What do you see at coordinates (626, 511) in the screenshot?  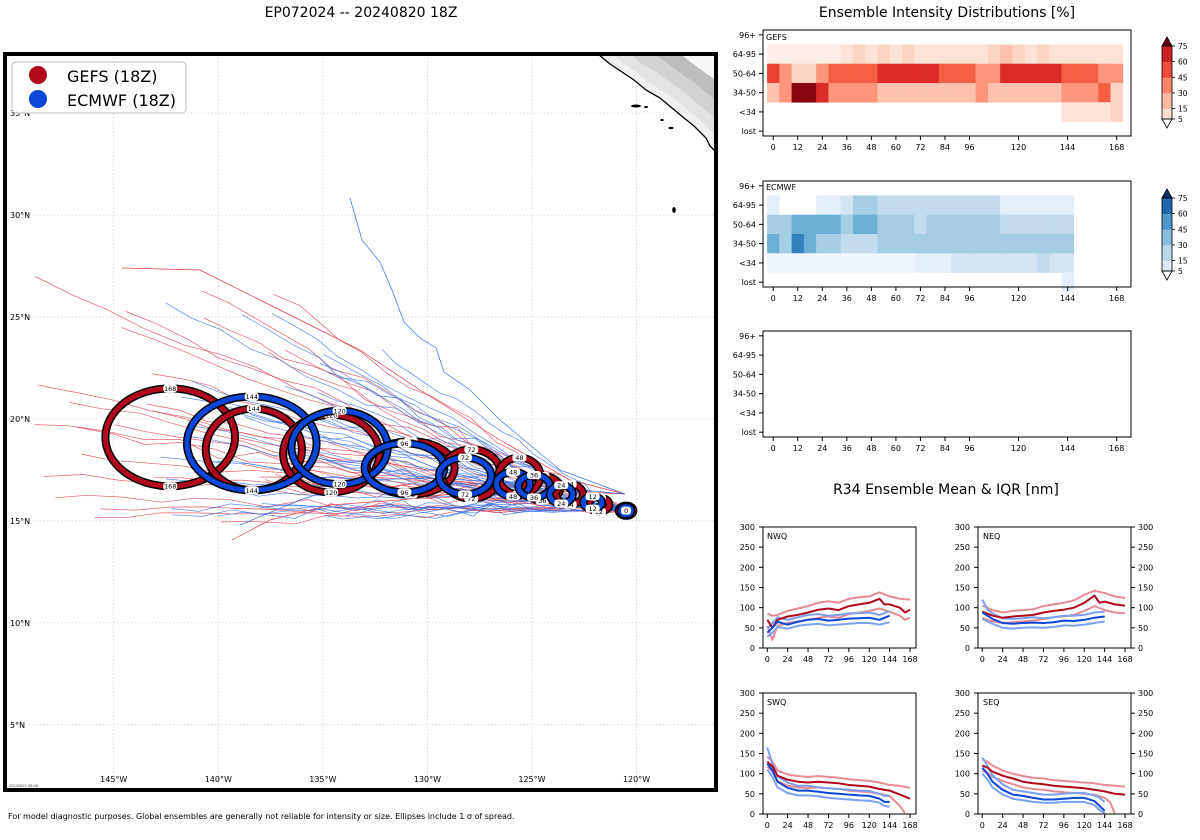 I see `ecmwf-lead-label: 0` at bounding box center [626, 511].